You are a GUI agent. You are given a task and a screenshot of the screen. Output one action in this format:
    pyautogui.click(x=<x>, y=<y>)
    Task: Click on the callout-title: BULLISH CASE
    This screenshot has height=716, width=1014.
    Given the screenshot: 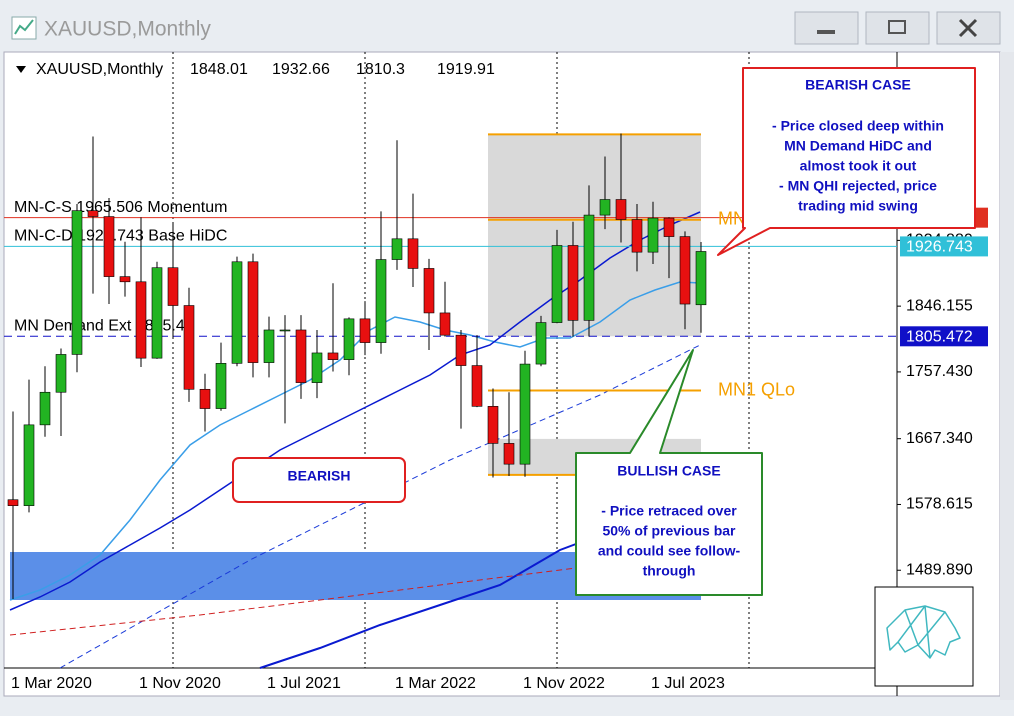 What is the action you would take?
    pyautogui.click(x=668, y=471)
    